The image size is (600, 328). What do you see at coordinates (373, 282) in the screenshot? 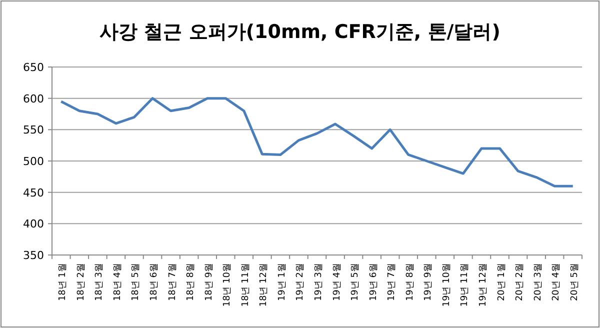
I see `x-tick-label: 19년 6월` at bounding box center [373, 282].